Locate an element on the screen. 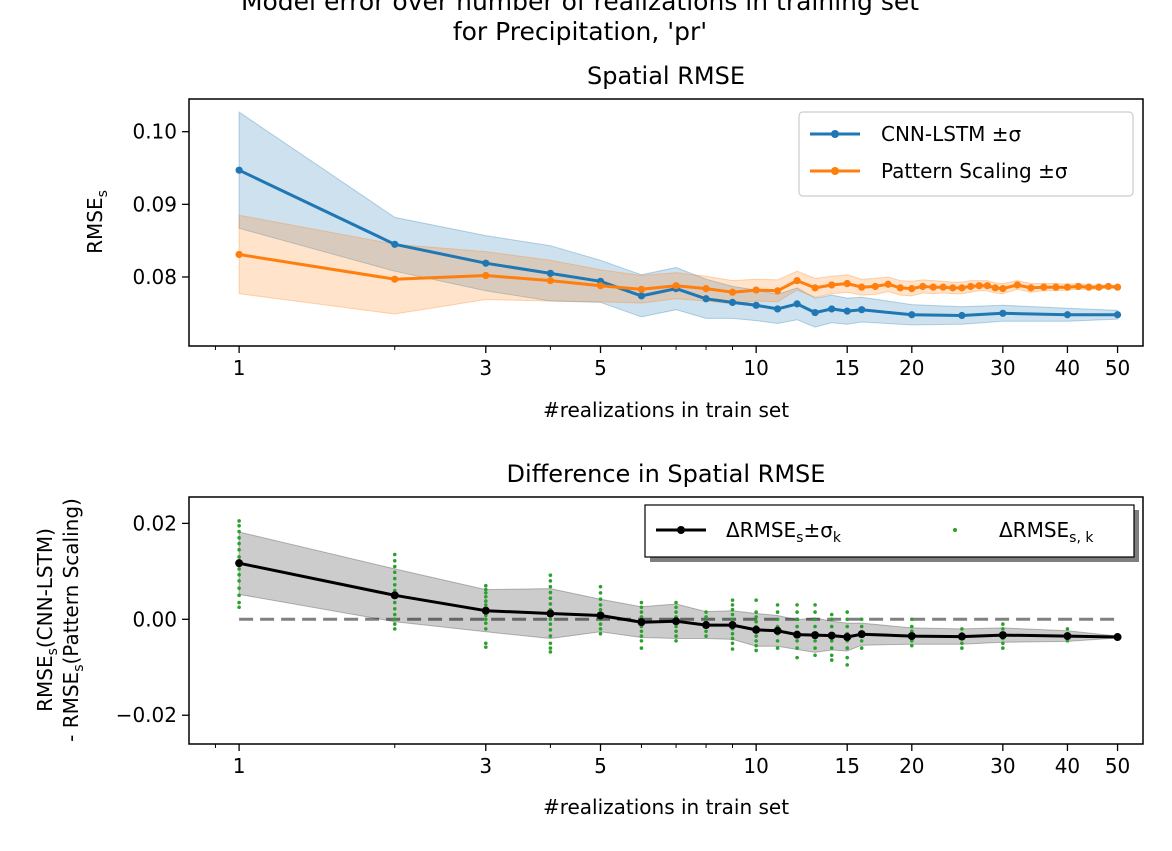 This screenshot has height=851, width=1172. legend-scatter-label: ΔRMSEs, k is located at coordinates (1046, 532).